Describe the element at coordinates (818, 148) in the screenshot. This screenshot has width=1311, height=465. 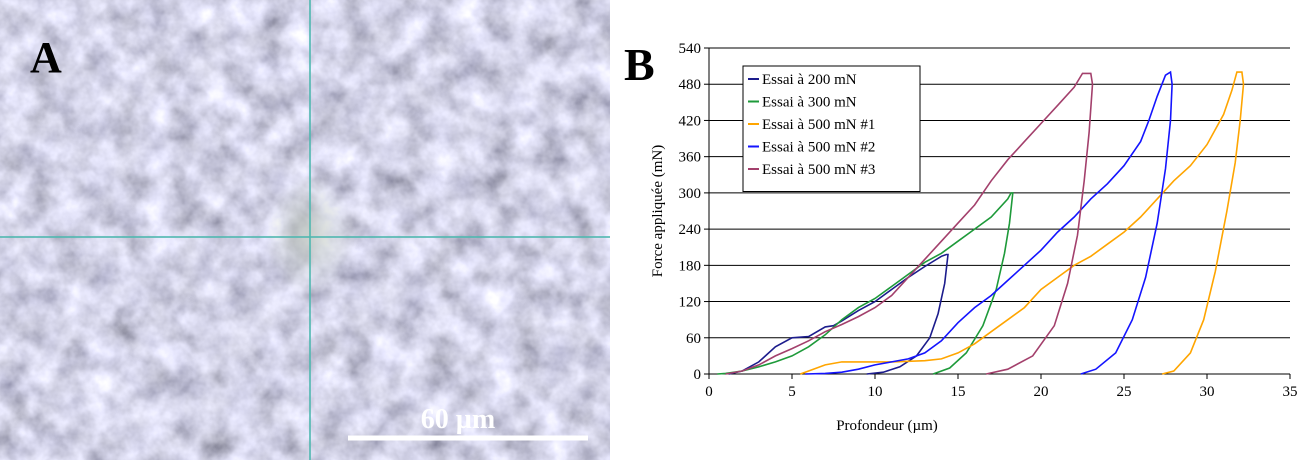
I see `legend-label: Essai à 500 mN #2` at that location.